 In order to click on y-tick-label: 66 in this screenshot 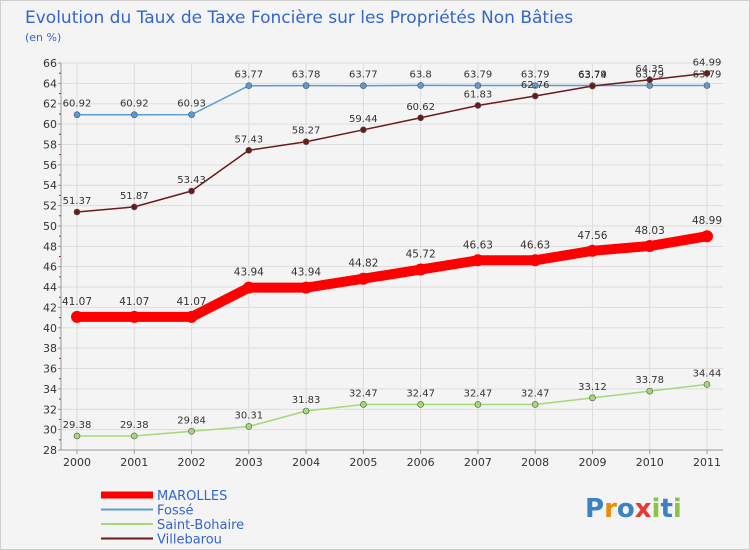, I will do `click(50, 63)`.